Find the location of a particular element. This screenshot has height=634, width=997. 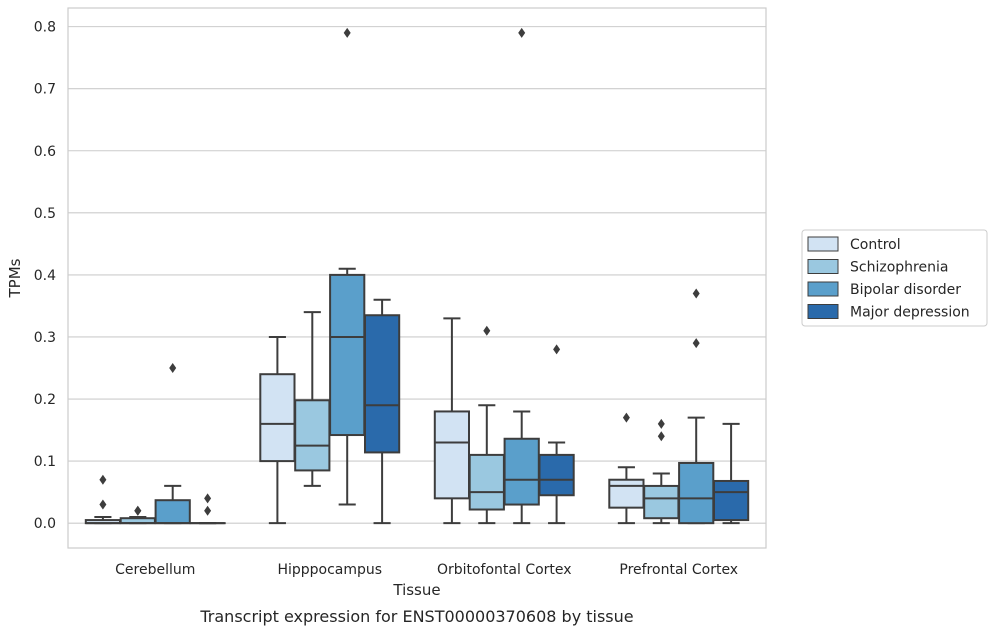

y-tick-label: 0.7 is located at coordinates (45, 90).